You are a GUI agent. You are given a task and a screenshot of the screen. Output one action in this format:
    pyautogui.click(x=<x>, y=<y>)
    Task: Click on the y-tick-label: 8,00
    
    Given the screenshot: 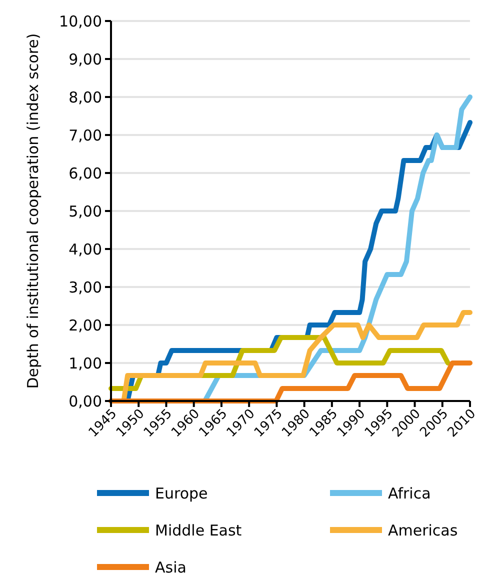 What is the action you would take?
    pyautogui.click(x=85, y=97)
    